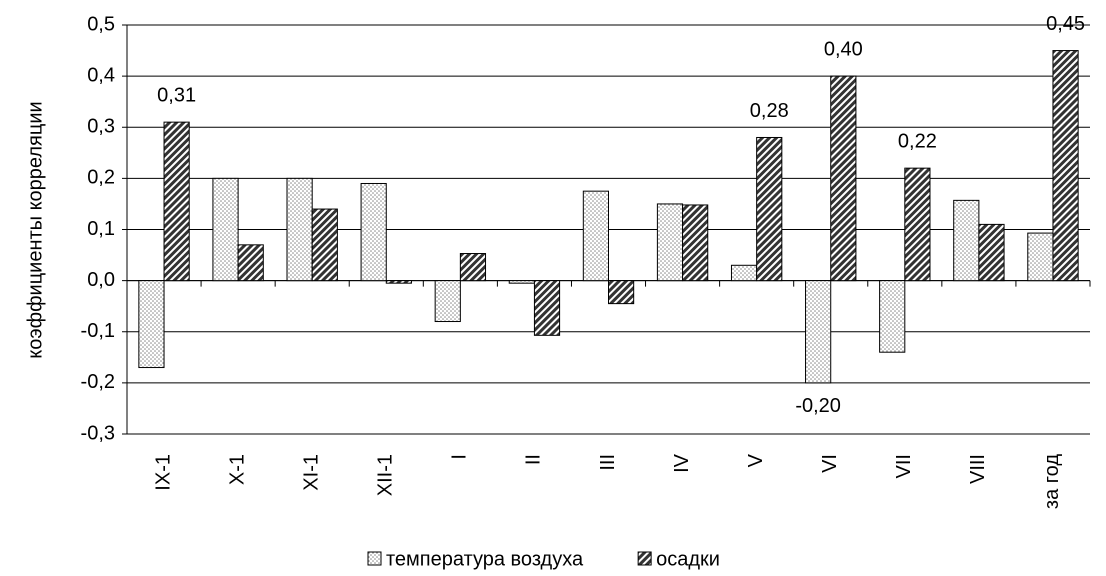 This screenshot has width=1106, height=576. I want to click on x-tick-label: VIII, so click(978, 469).